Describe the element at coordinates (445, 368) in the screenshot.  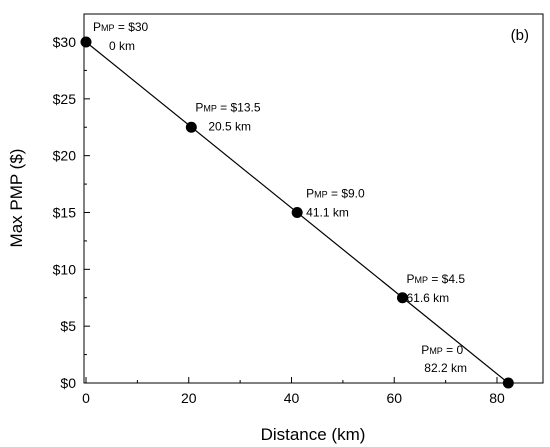
I see `point-distance-label: 82.2 km` at that location.